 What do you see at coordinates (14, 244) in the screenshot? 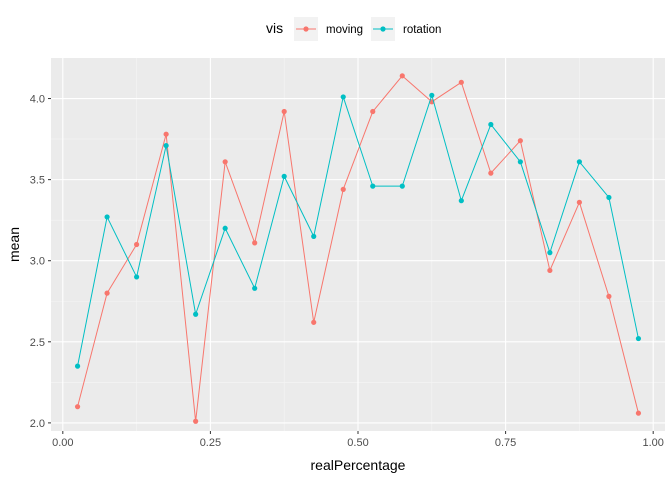
I see `y-axis-title: mean` at bounding box center [14, 244].